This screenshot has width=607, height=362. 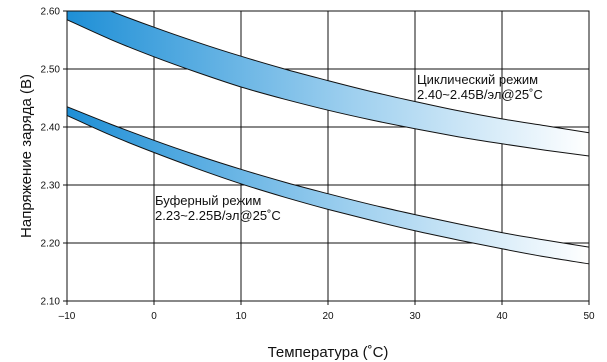 What do you see at coordinates (208, 200) in the screenshot?
I see `series-annotation: Буферный режим` at bounding box center [208, 200].